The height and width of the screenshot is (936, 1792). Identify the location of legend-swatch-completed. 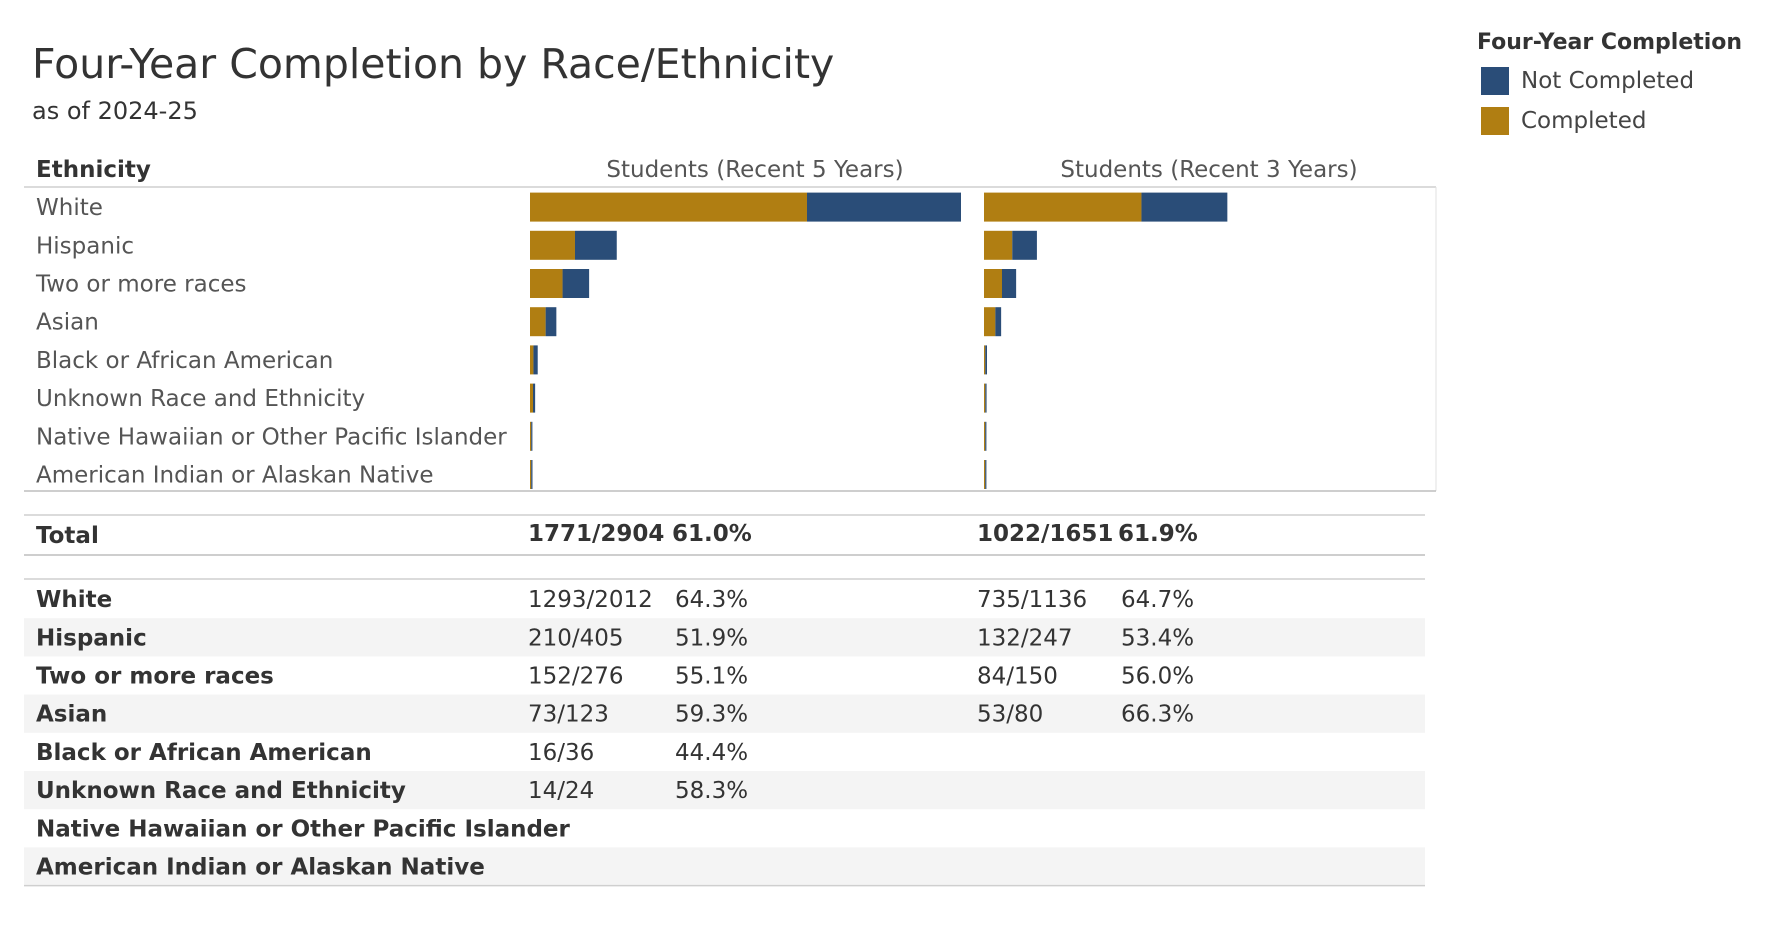
(1495, 121).